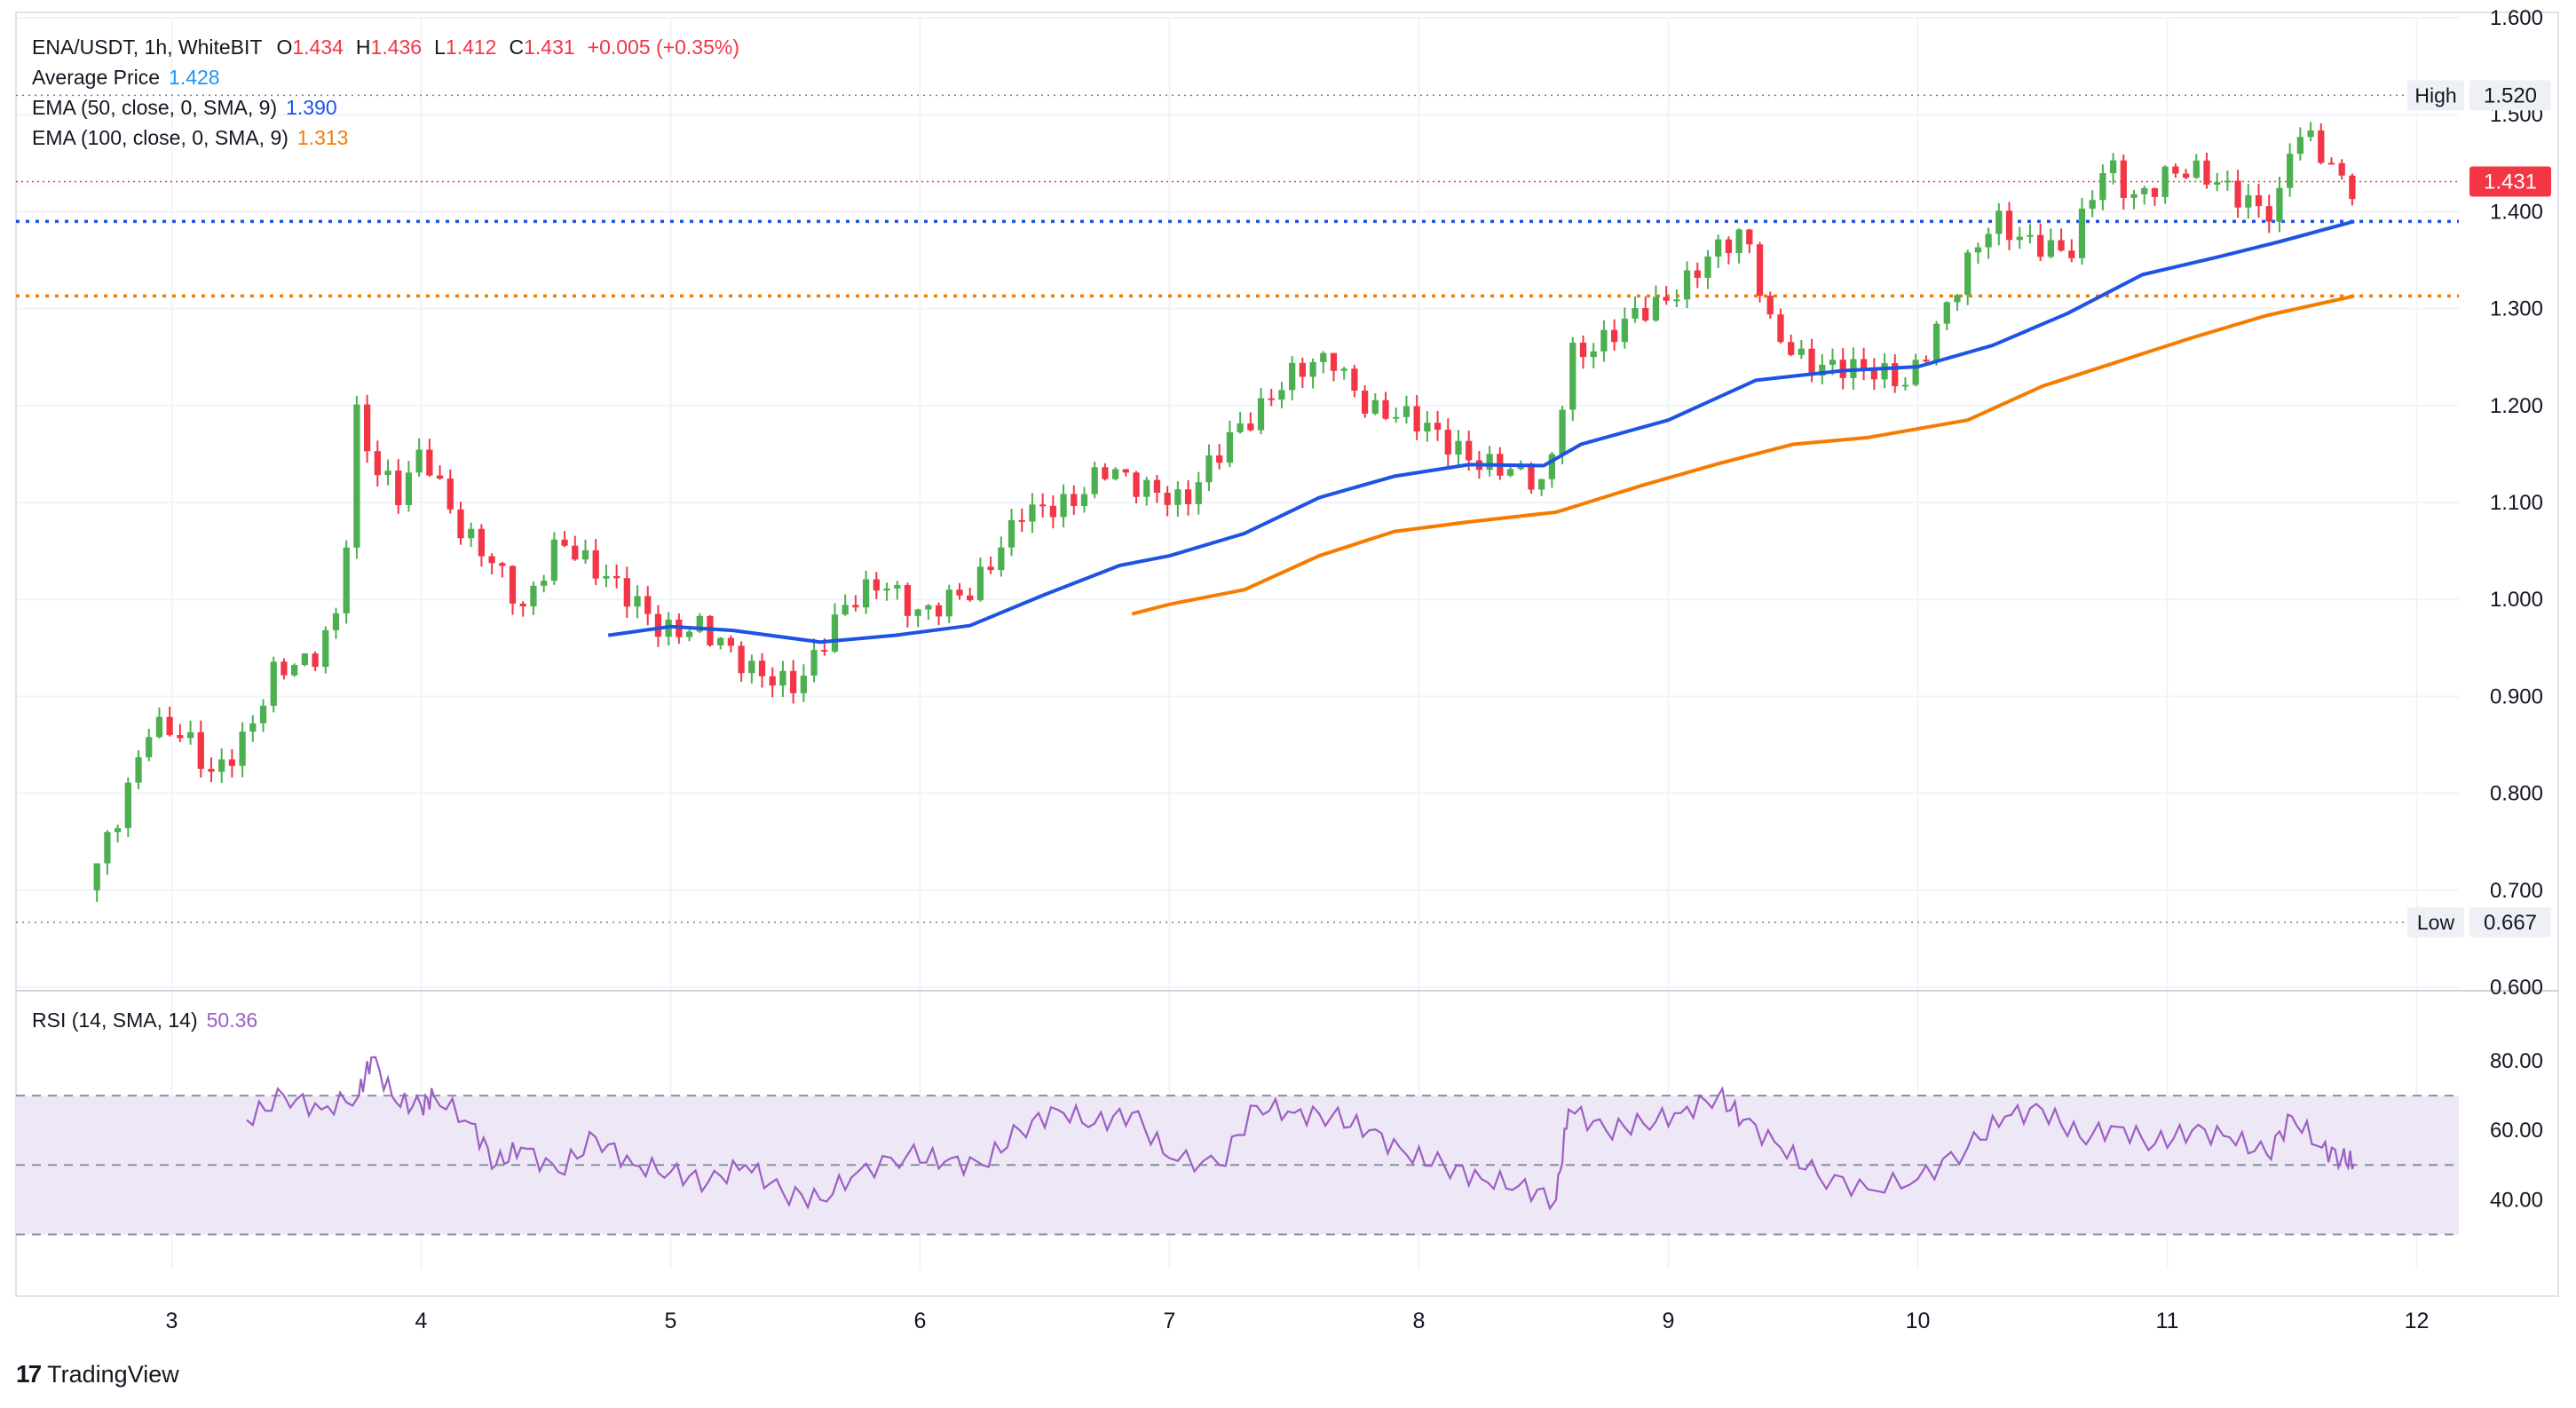 Image resolution: width=2576 pixels, height=1408 pixels. I want to click on y-tick-label: 0.900, so click(2516, 696).